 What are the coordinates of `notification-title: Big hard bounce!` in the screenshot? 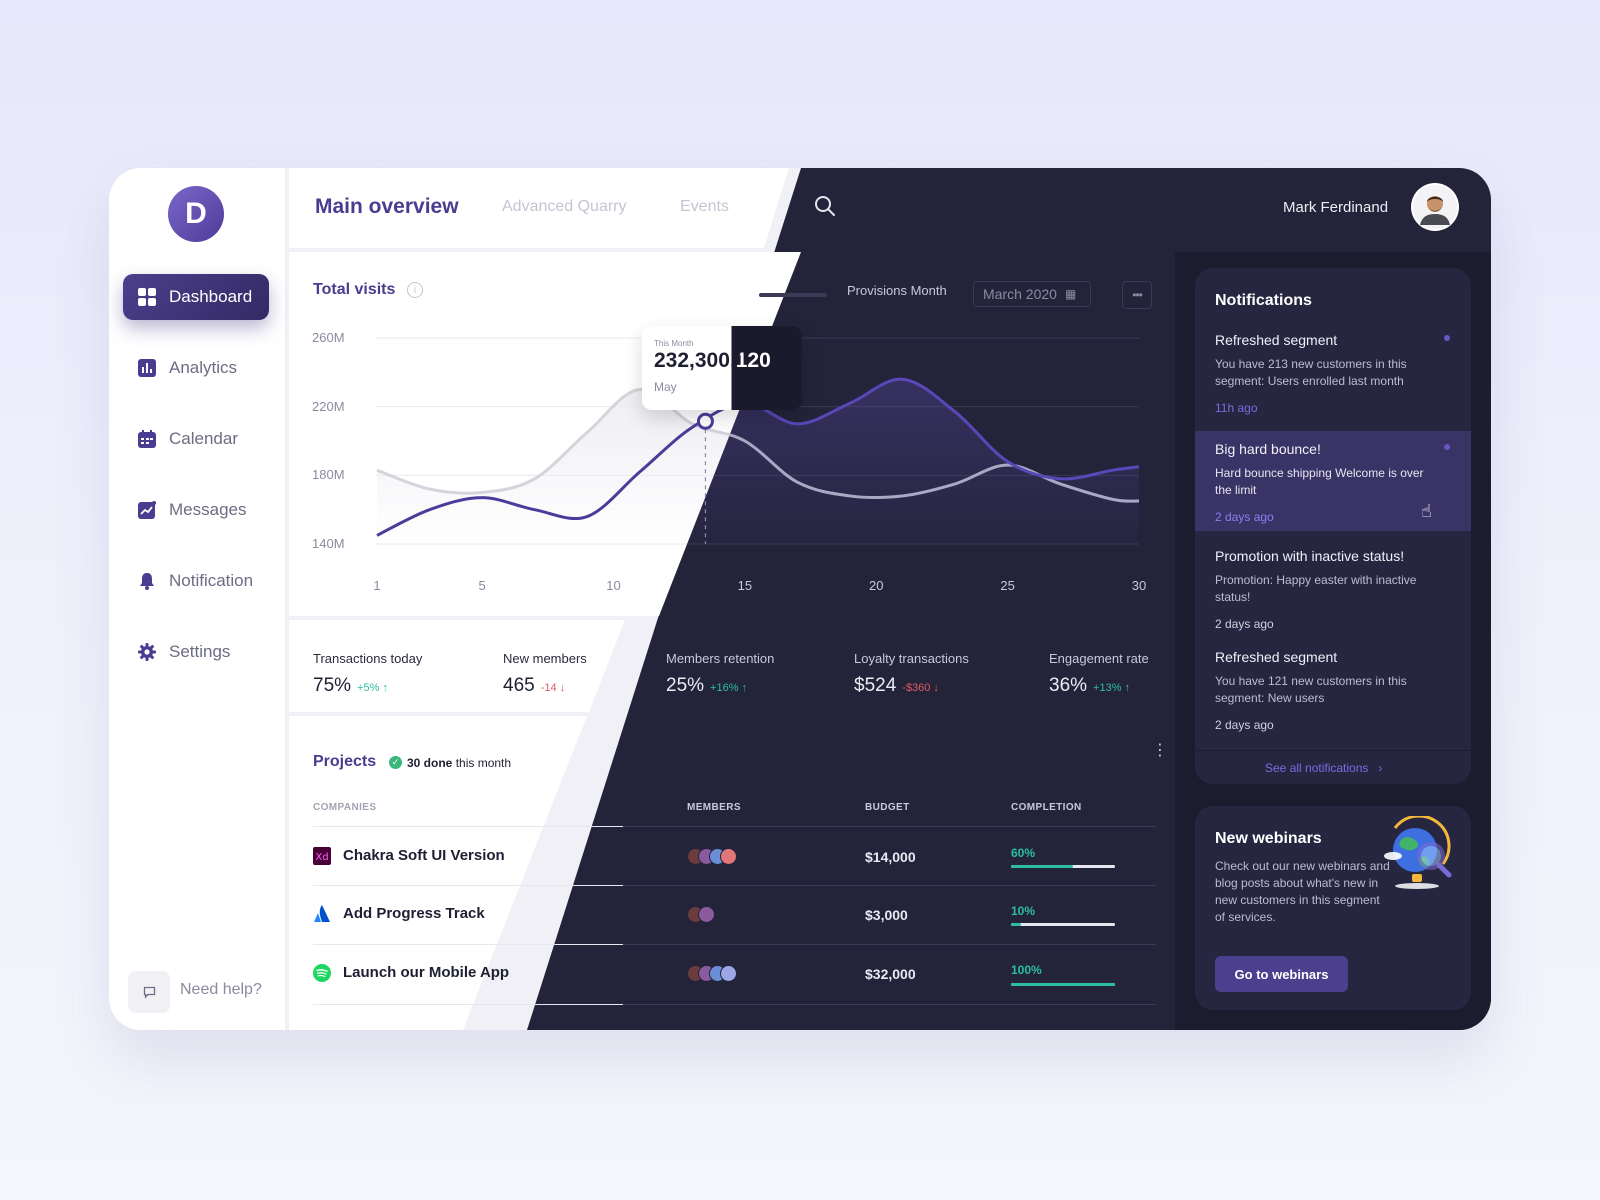 It's located at (1268, 449).